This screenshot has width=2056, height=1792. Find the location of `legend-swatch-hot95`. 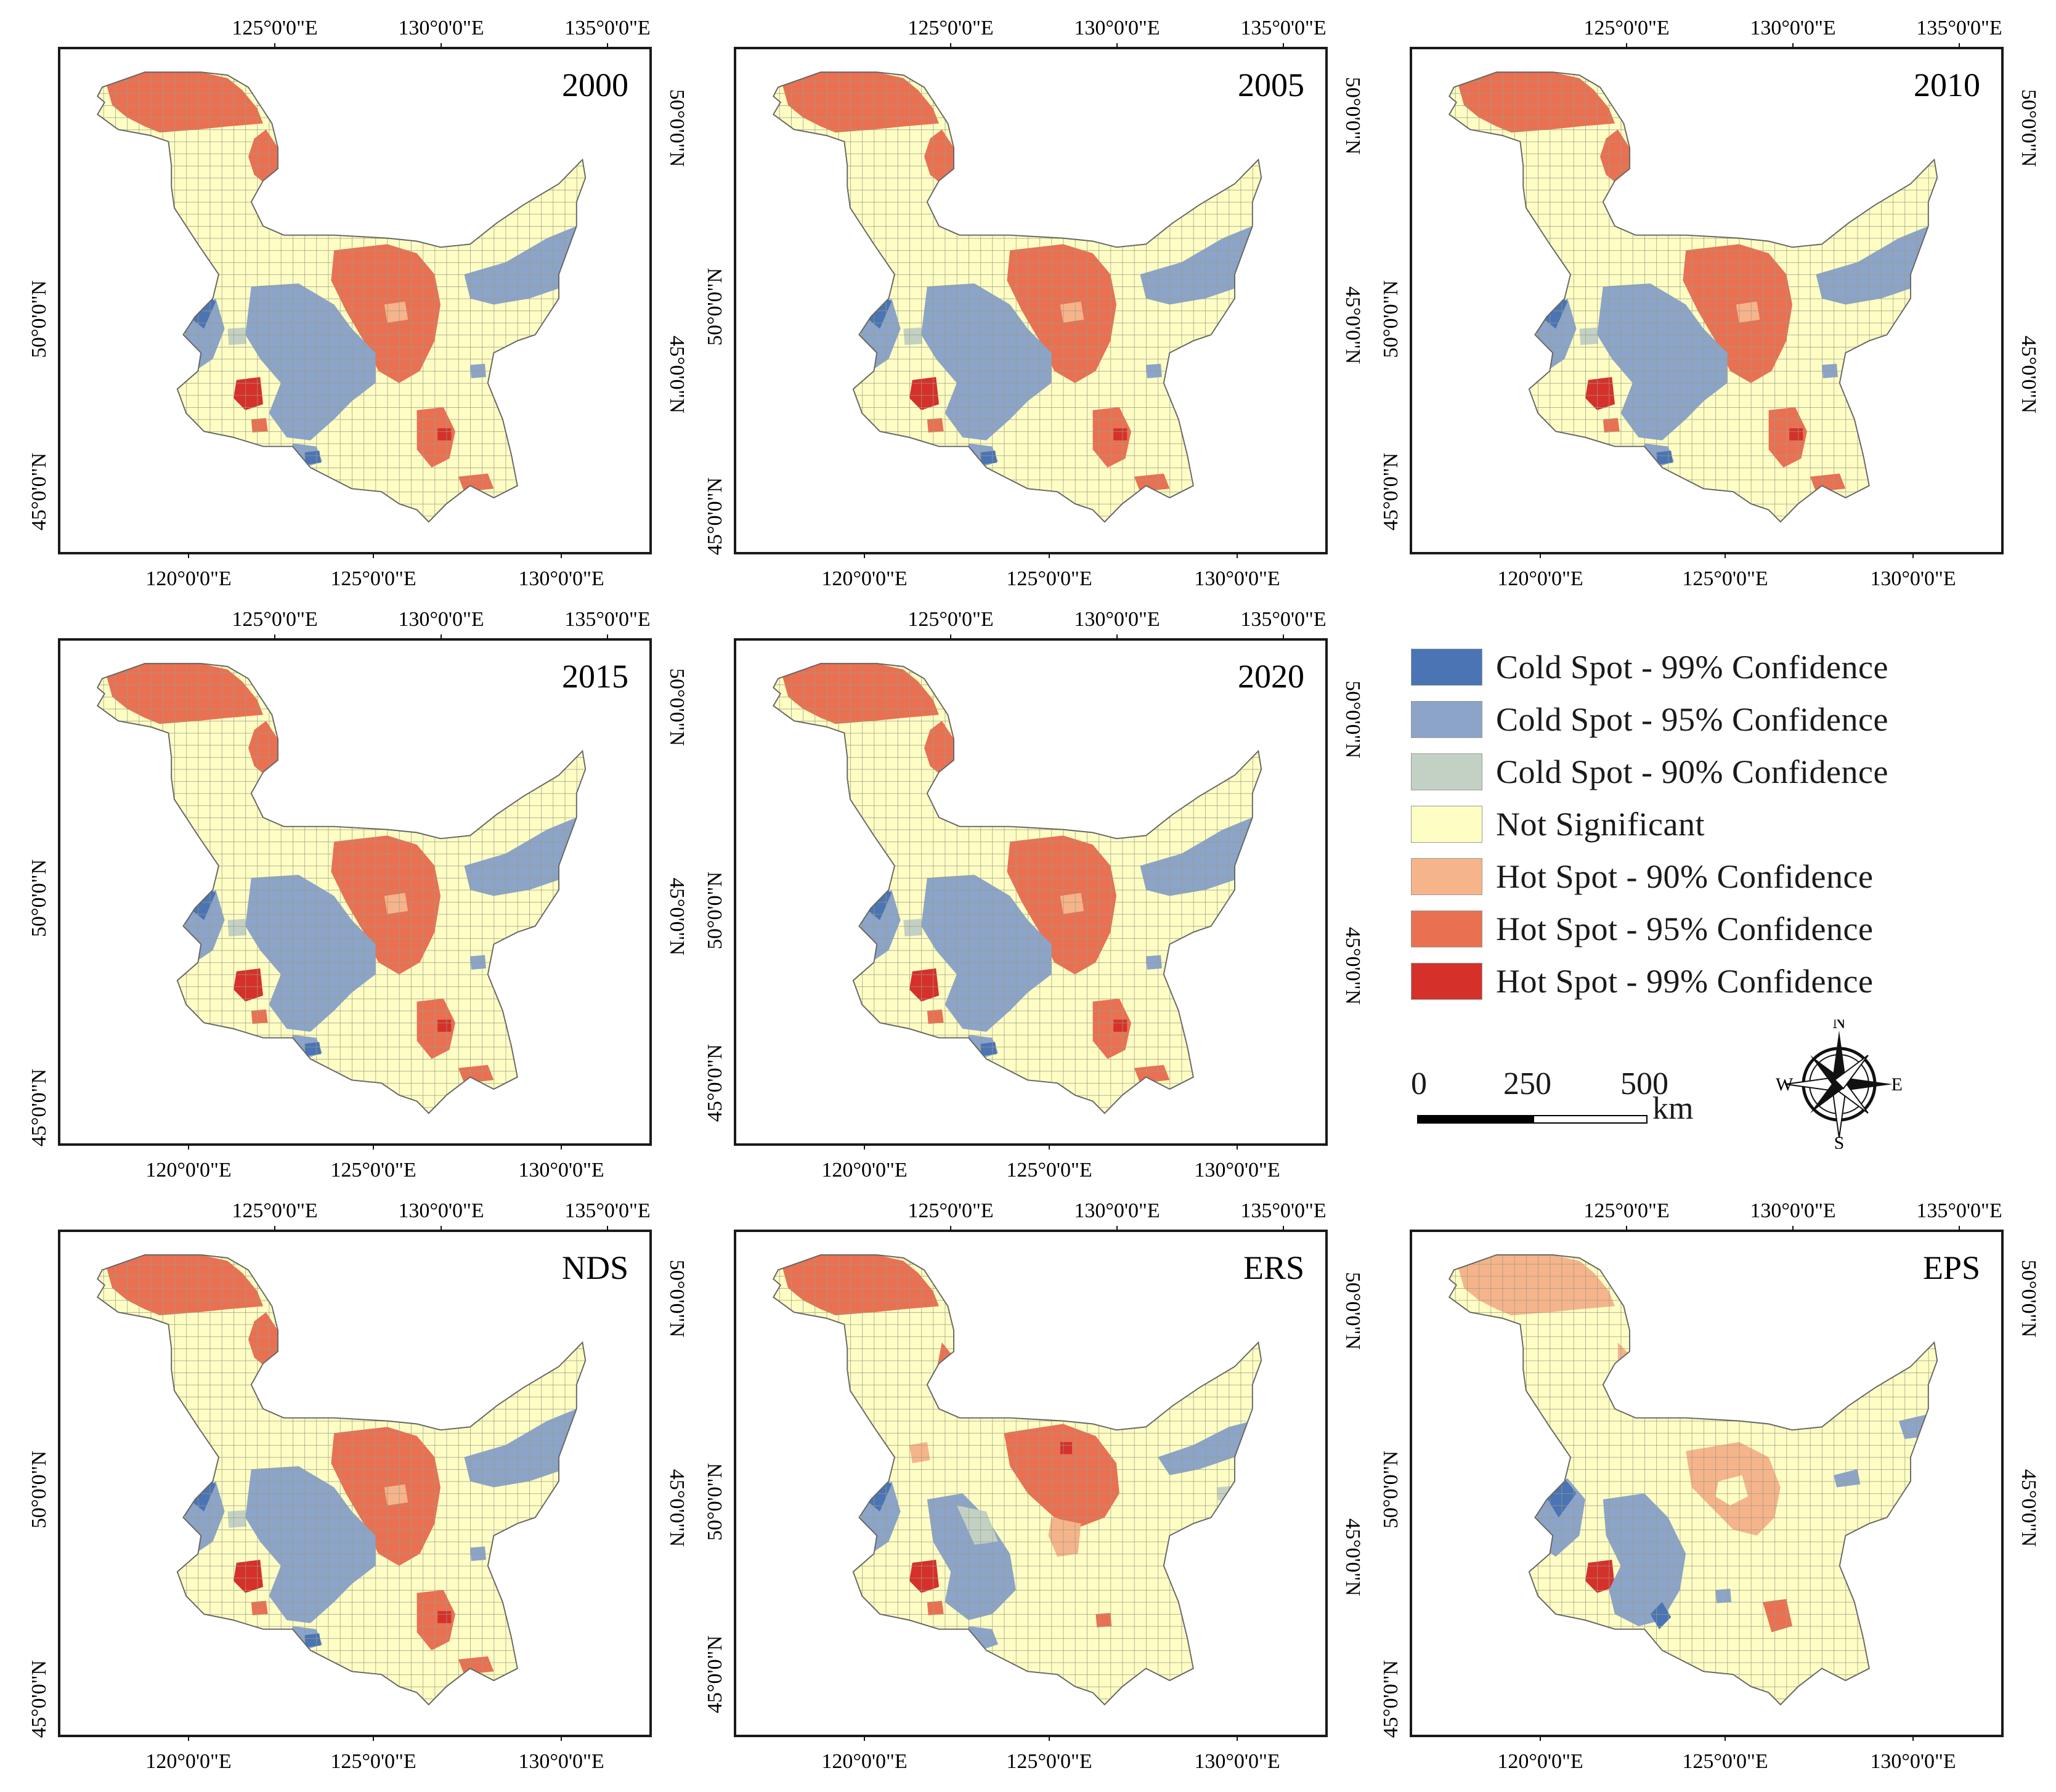

legend-swatch-hot95 is located at coordinates (1446, 928).